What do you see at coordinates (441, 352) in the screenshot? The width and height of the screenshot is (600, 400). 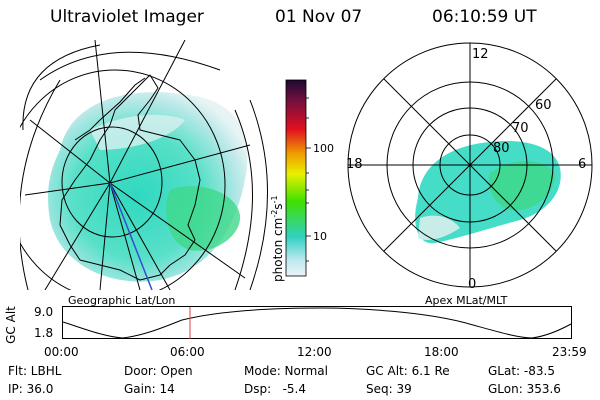 I see `xtick-1800: 18:00` at bounding box center [441, 352].